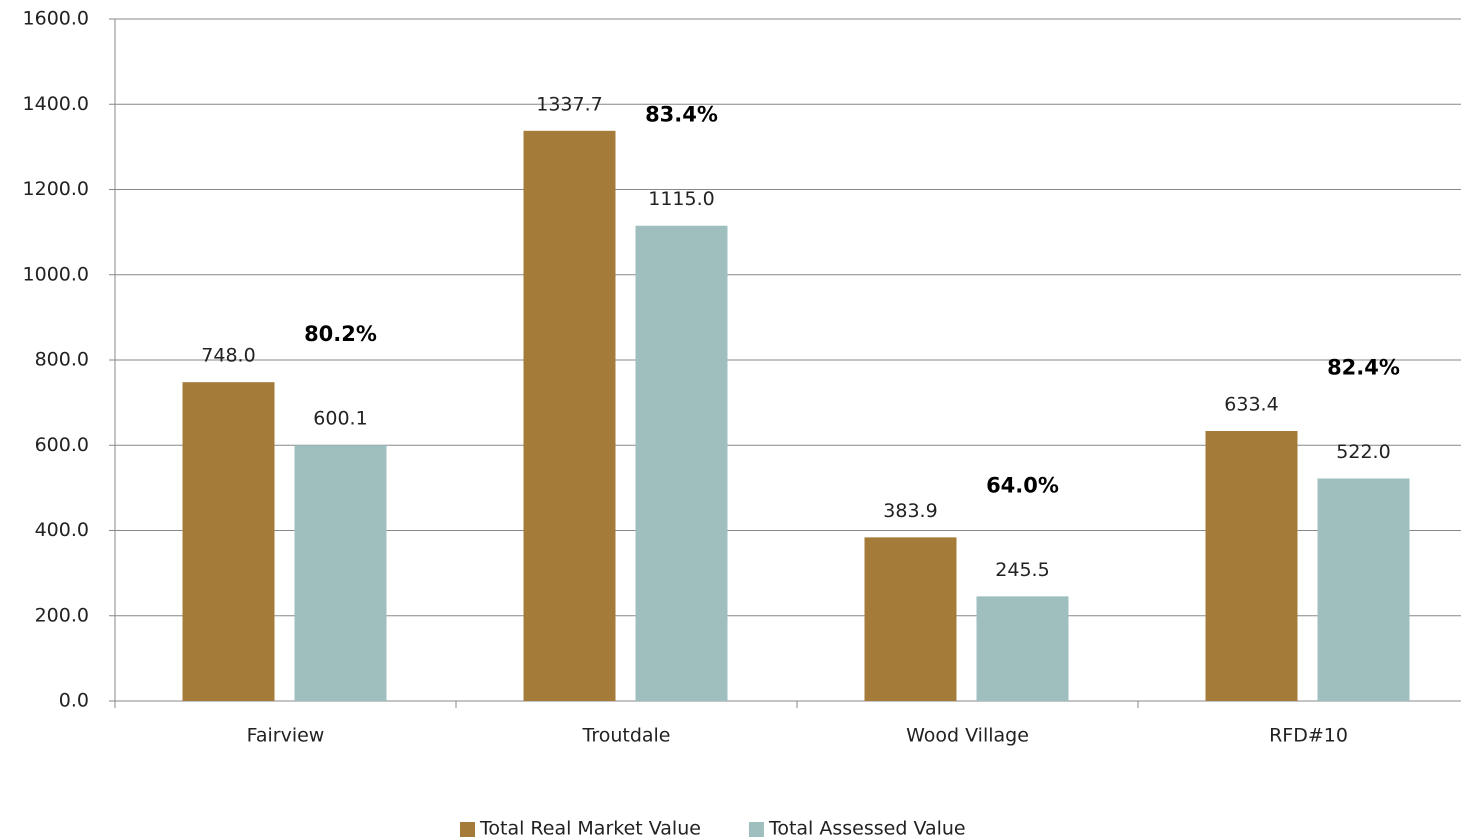 This screenshot has height=840, width=1461. I want to click on value-label: 1115.0, so click(681, 199).